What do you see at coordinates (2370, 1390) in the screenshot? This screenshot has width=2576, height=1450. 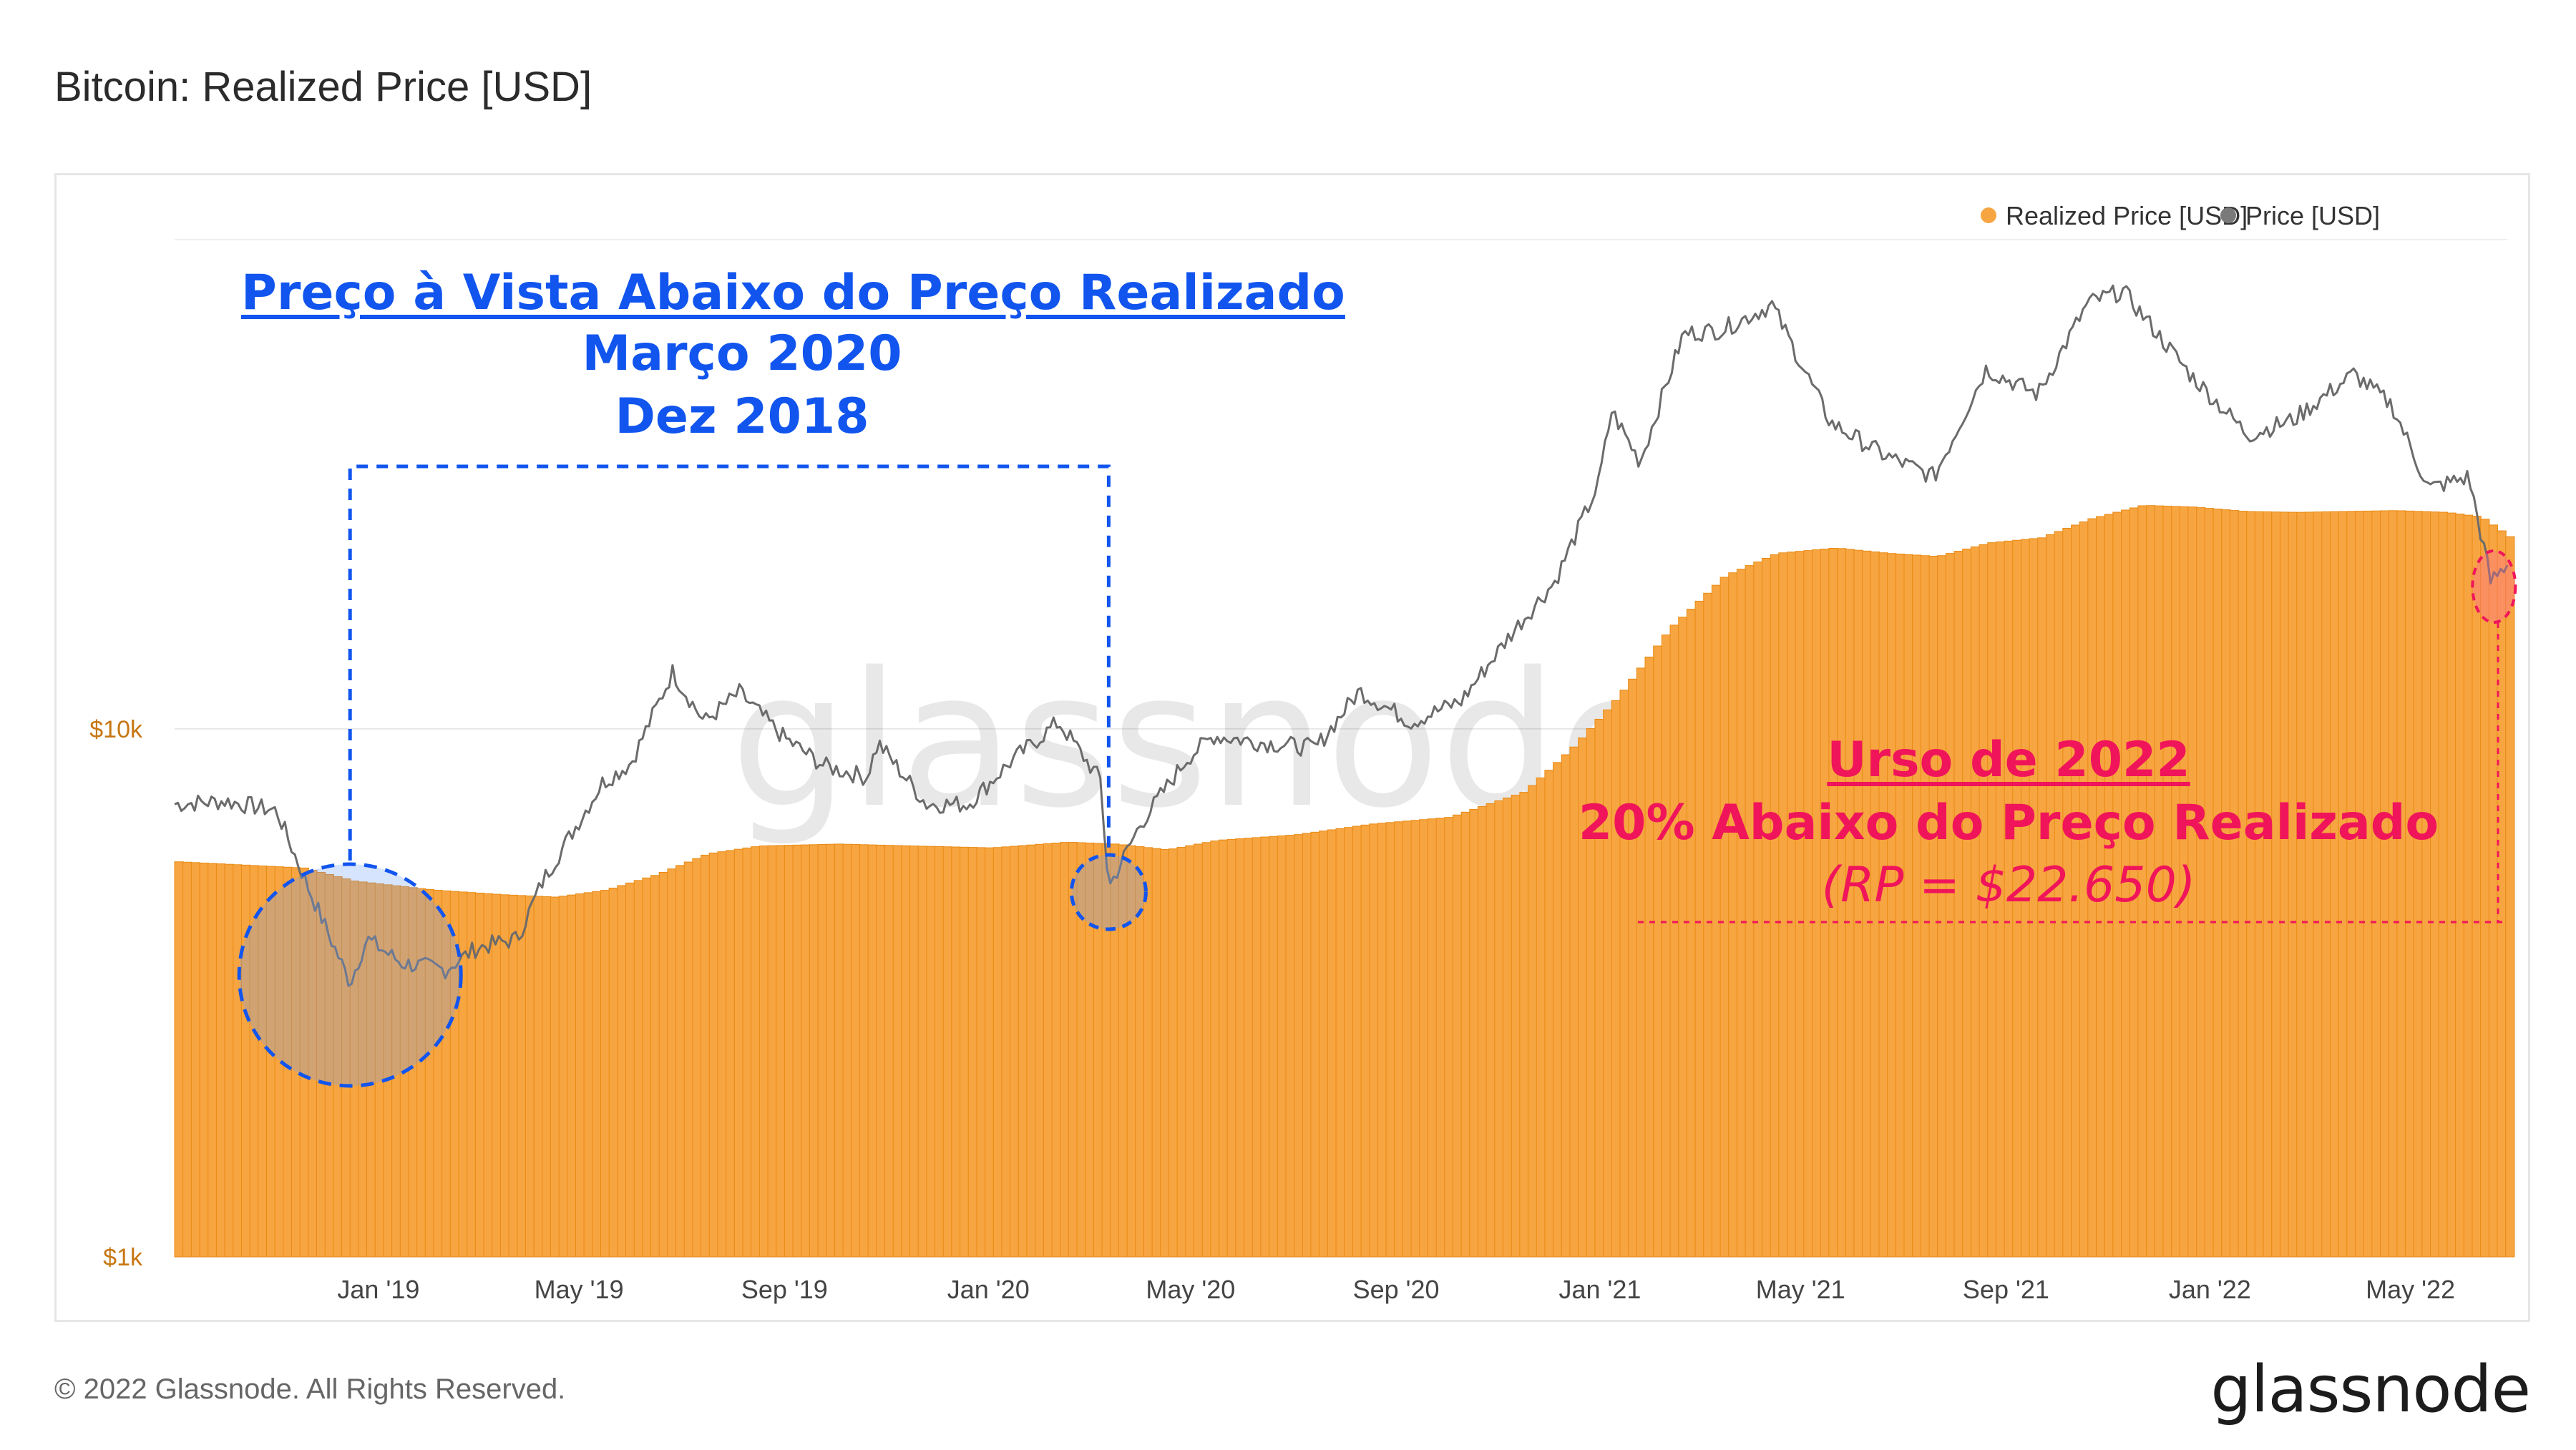 I see `glassnode-logo: glassnode` at bounding box center [2370, 1390].